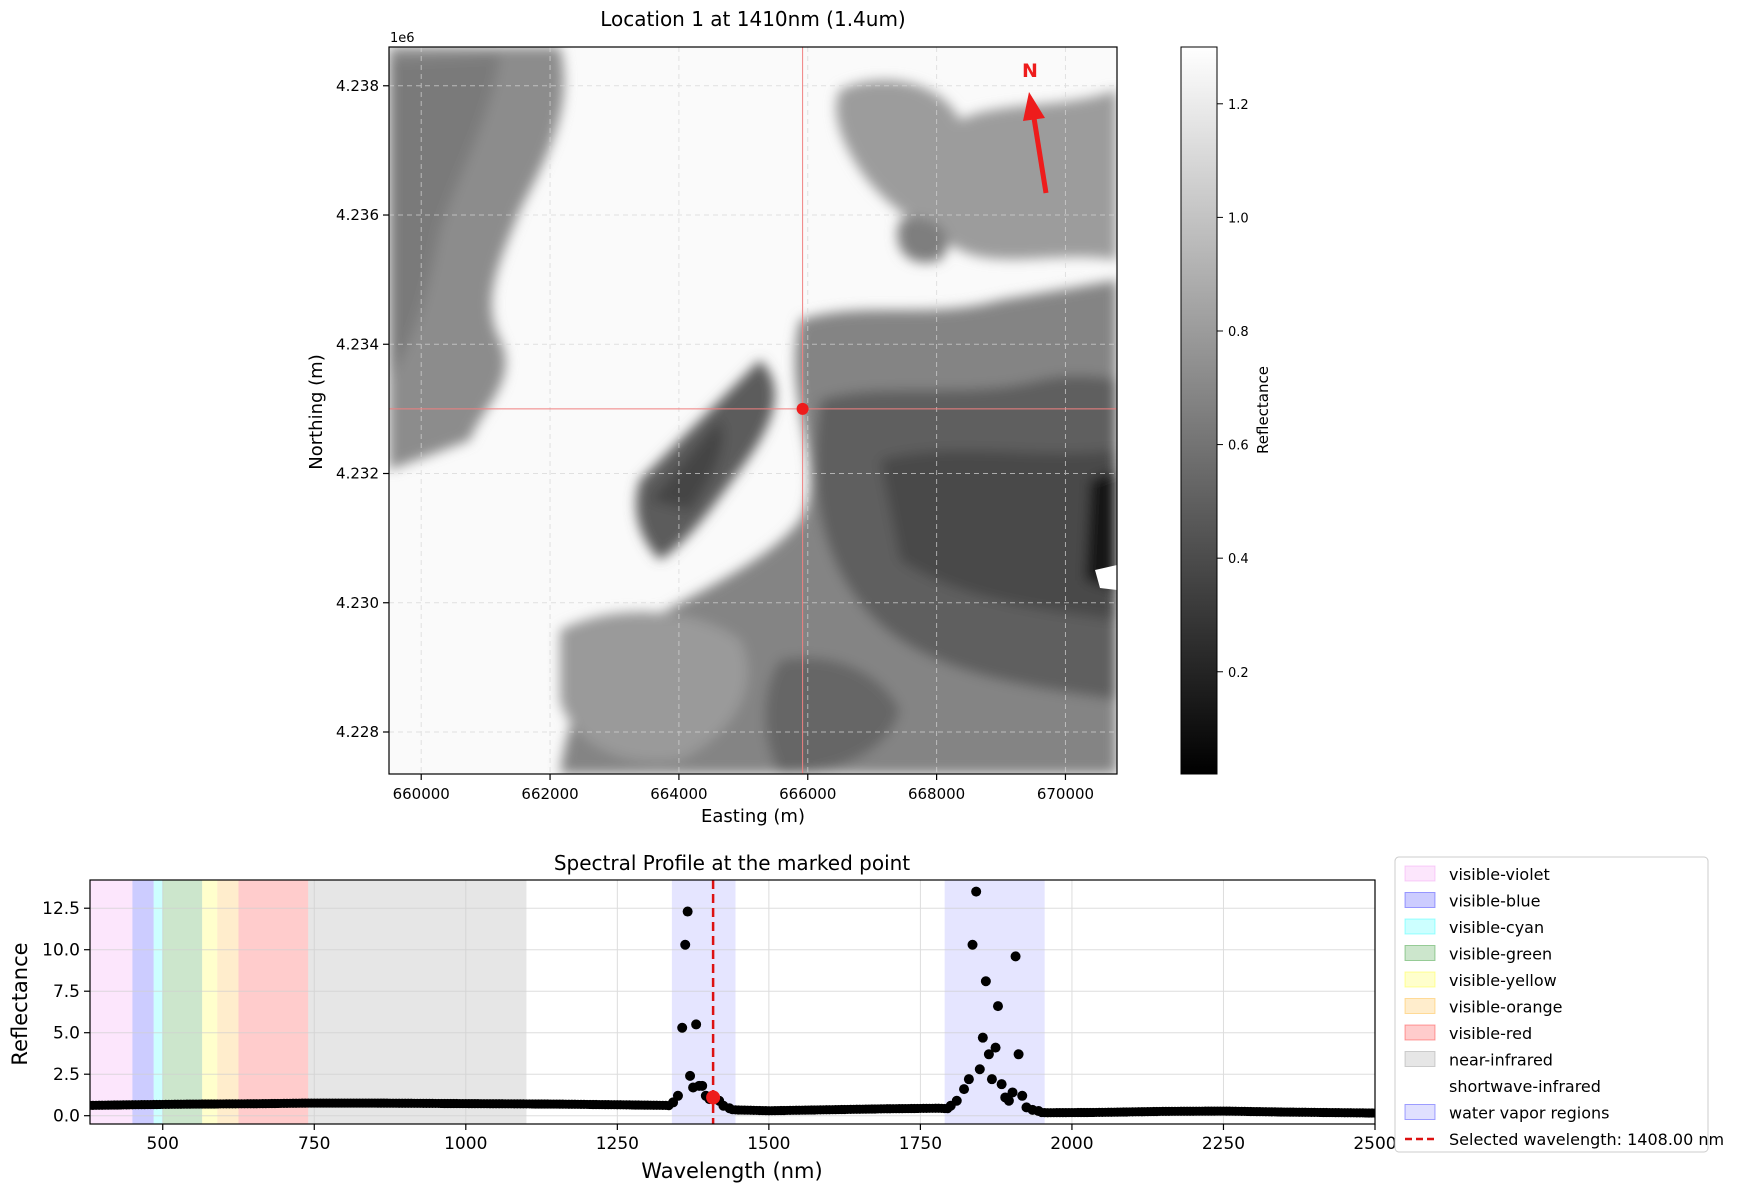  I want to click on spectral-title: Spectral Profile at the marked point, so click(732, 863).